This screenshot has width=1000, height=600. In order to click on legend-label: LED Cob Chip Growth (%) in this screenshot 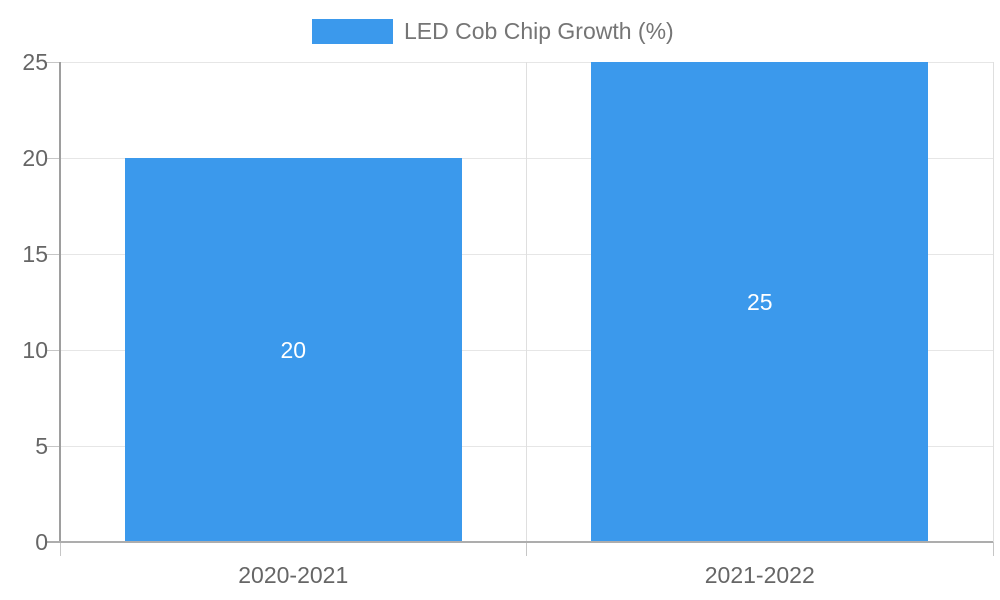, I will do `click(539, 31)`.